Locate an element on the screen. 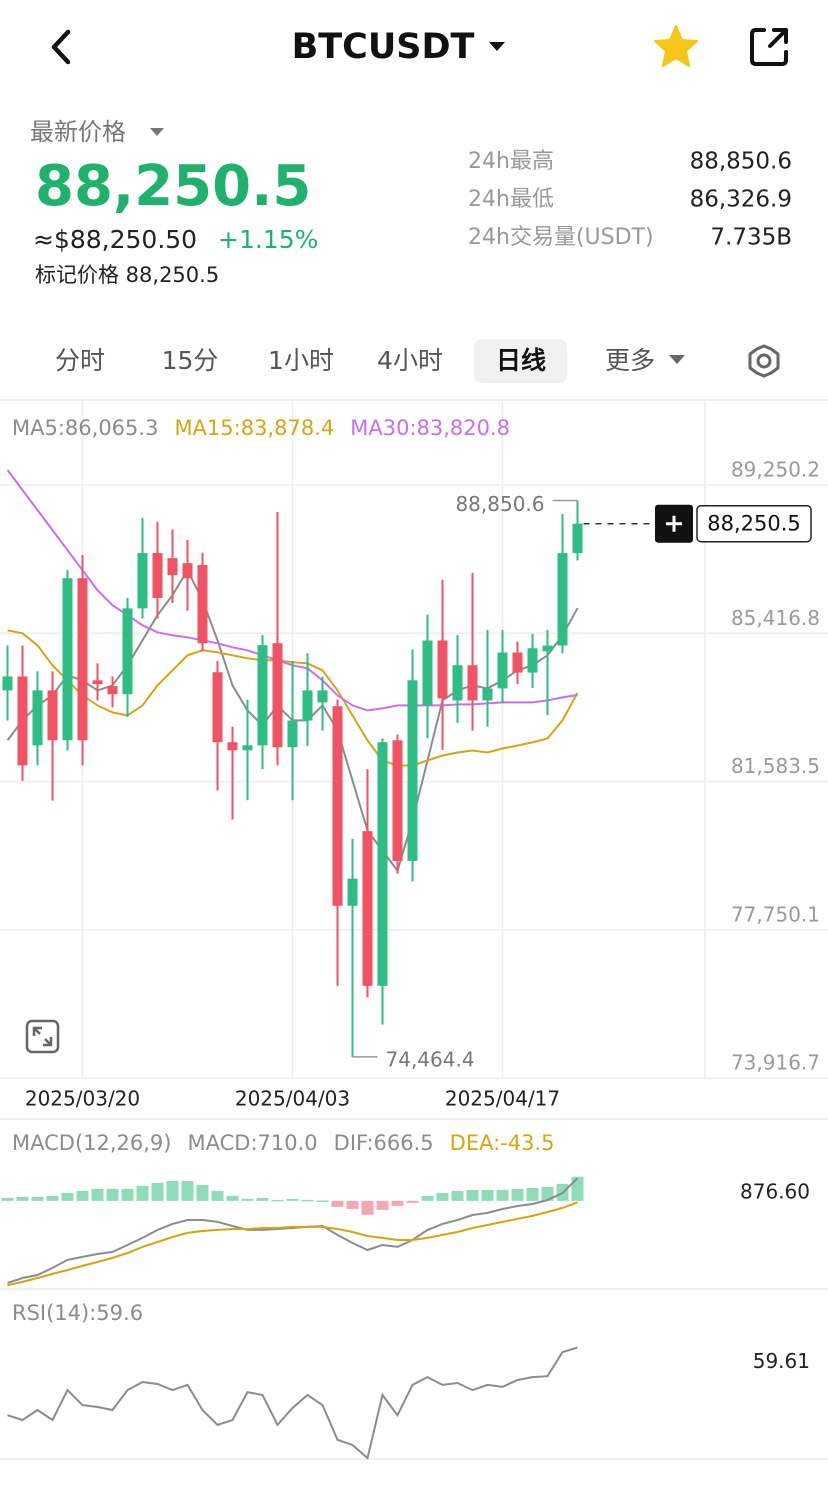 Image resolution: width=828 pixels, height=1491 pixels. stat-value: 86,326.9 is located at coordinates (741, 200).